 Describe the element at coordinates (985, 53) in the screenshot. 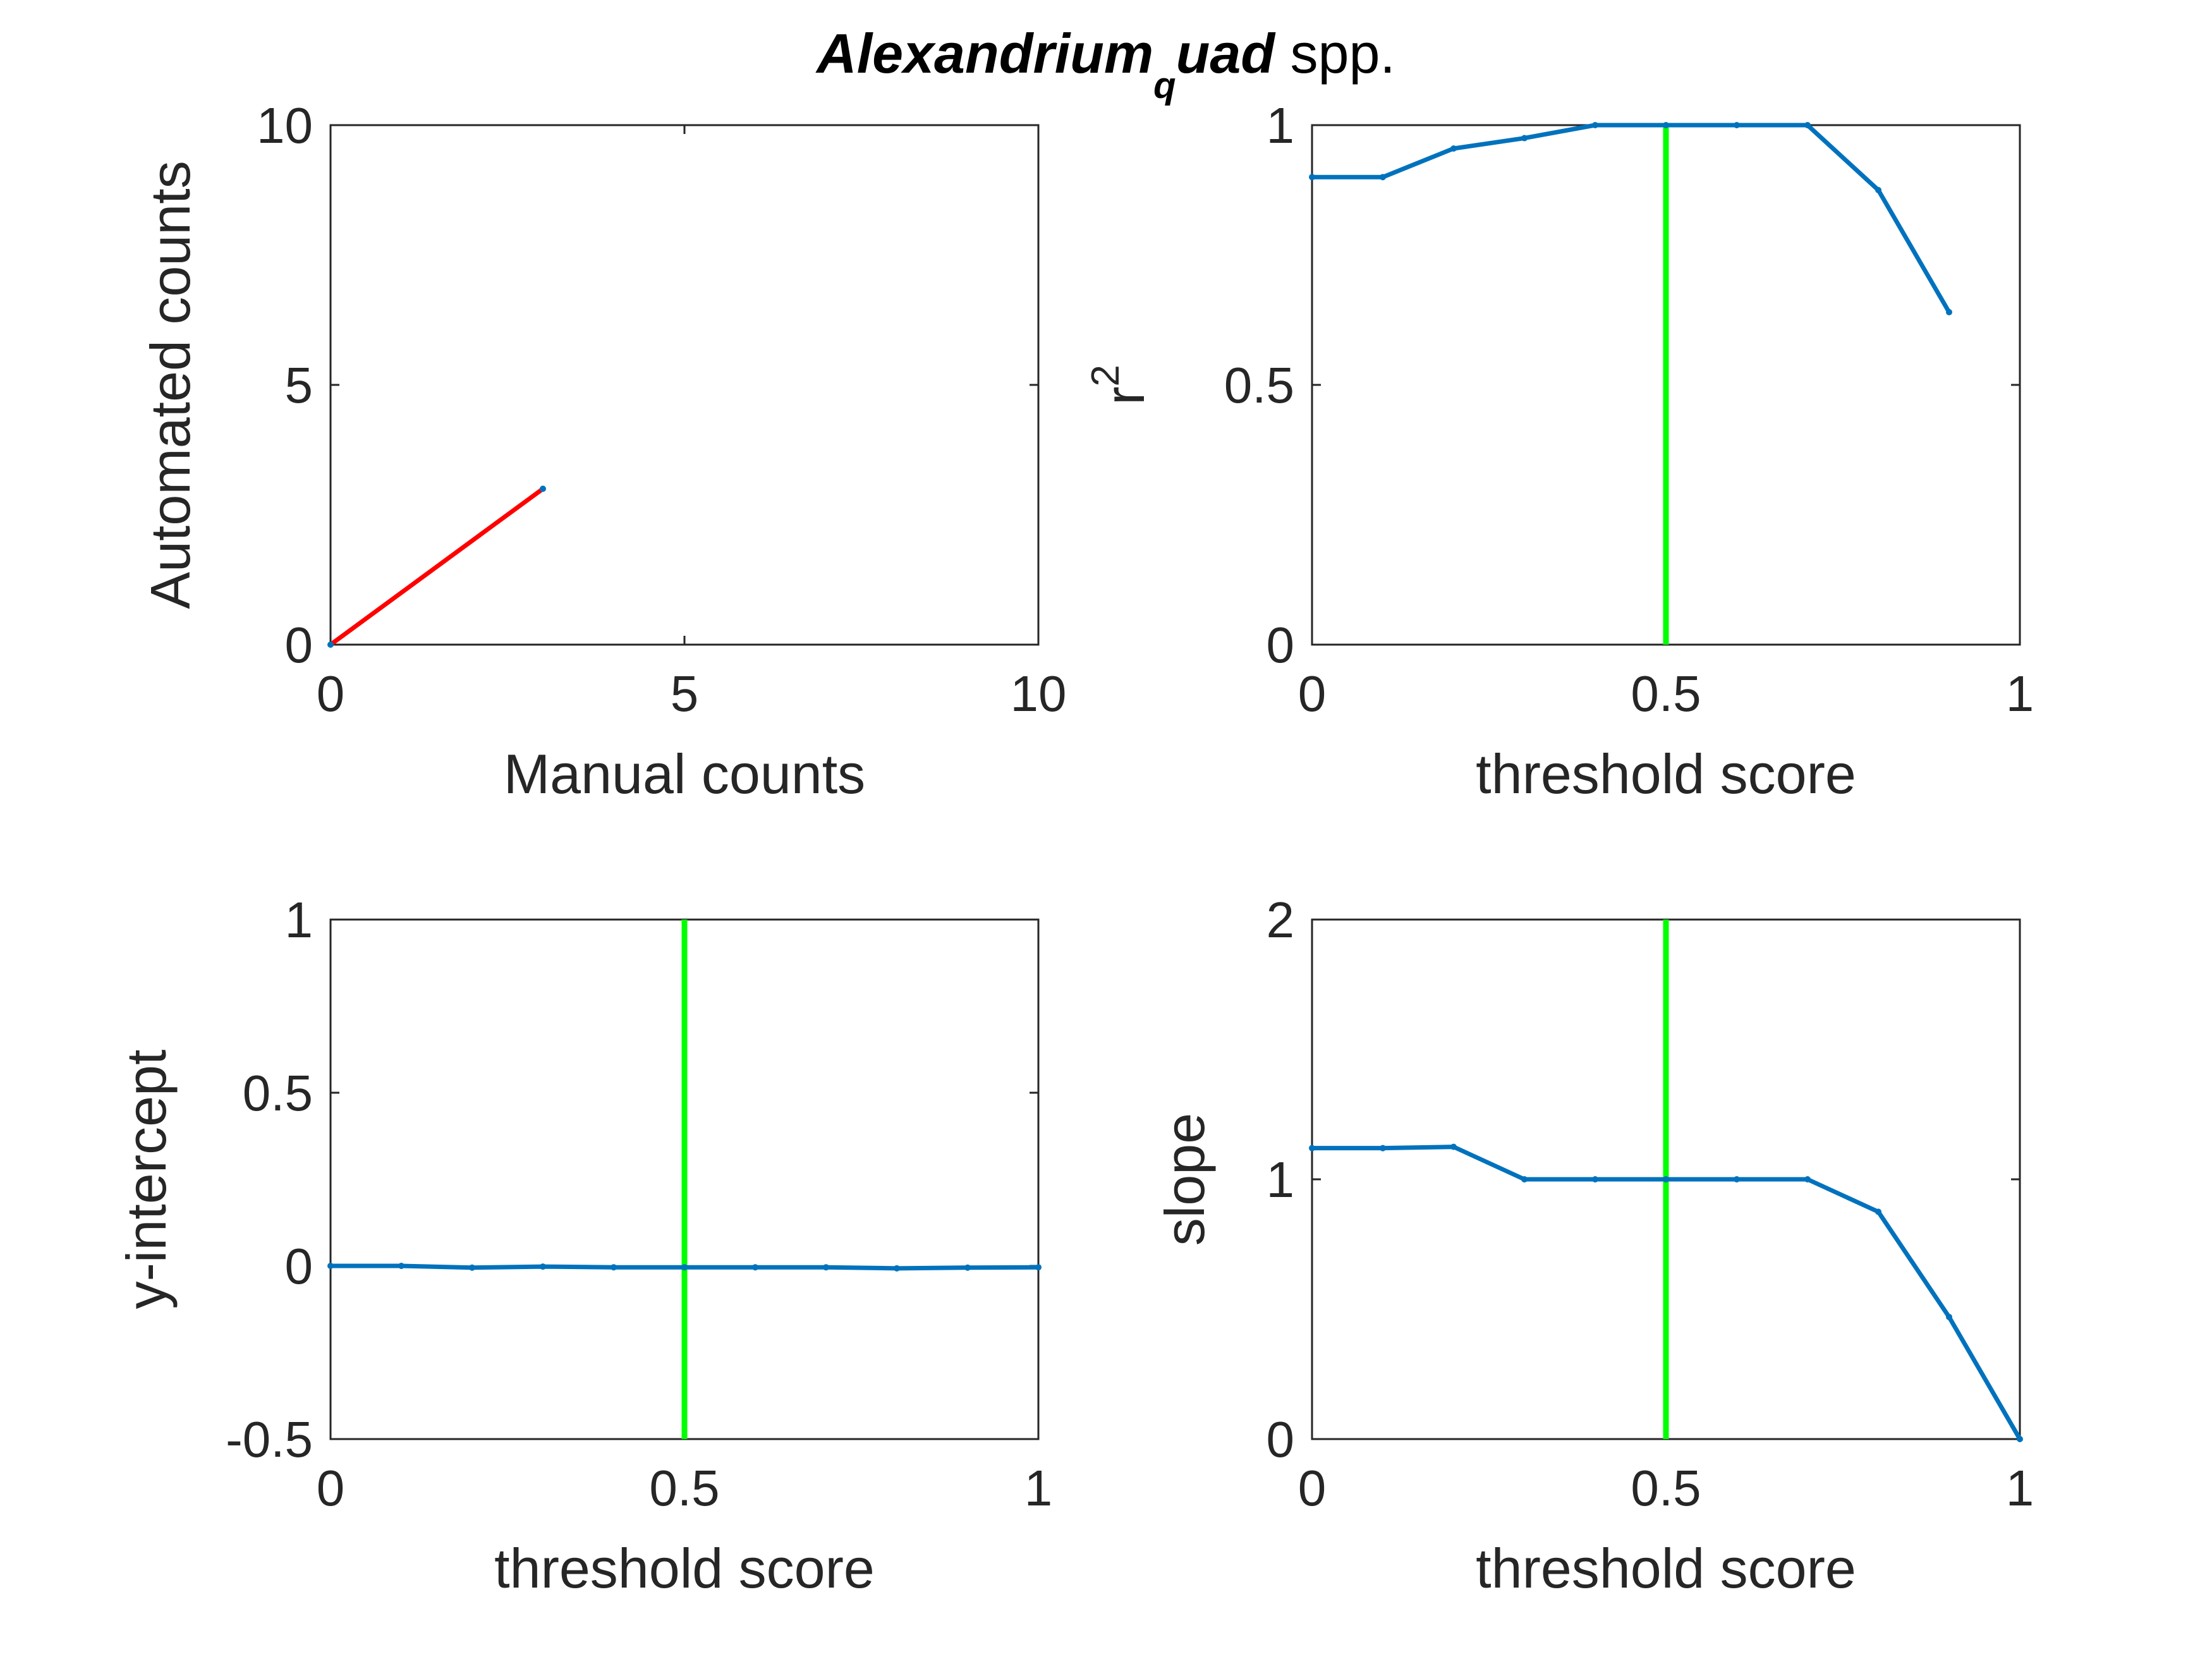

I see `title-genus: Alexandrium` at that location.